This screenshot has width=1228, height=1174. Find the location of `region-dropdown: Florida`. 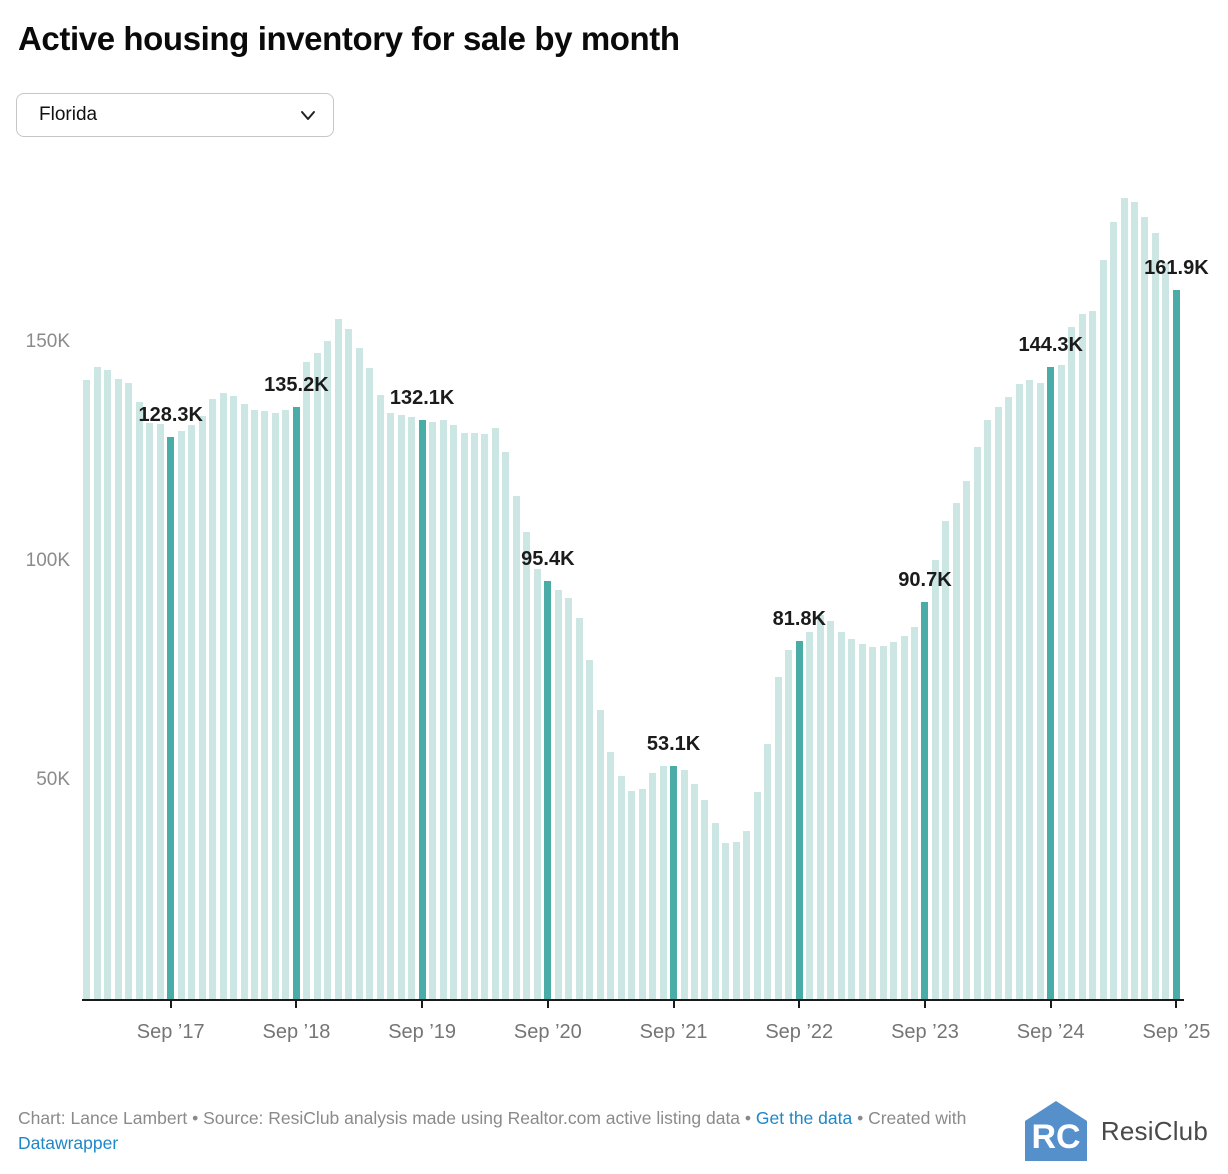

region-dropdown: Florida is located at coordinates (175, 115).